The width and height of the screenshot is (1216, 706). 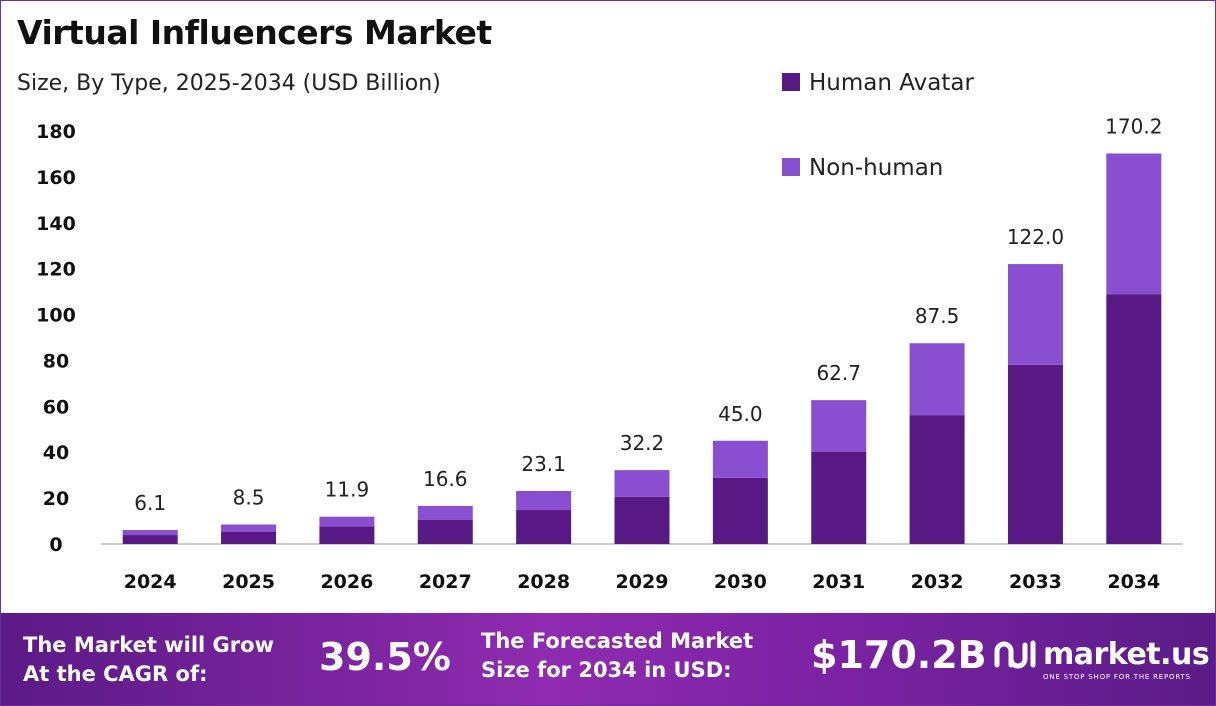 I want to click on x-tick-label: 2033, so click(x=1035, y=582).